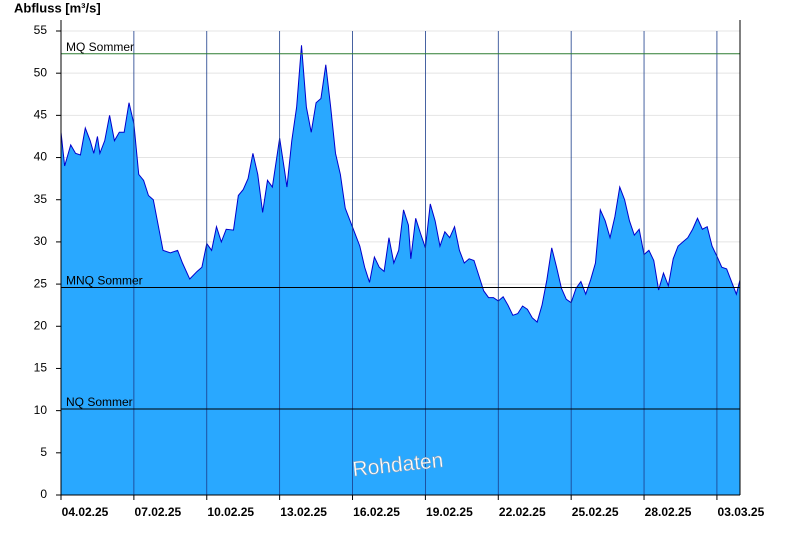 The image size is (800, 555). I want to click on x-tick-label: 19.02.25, so click(449, 512).